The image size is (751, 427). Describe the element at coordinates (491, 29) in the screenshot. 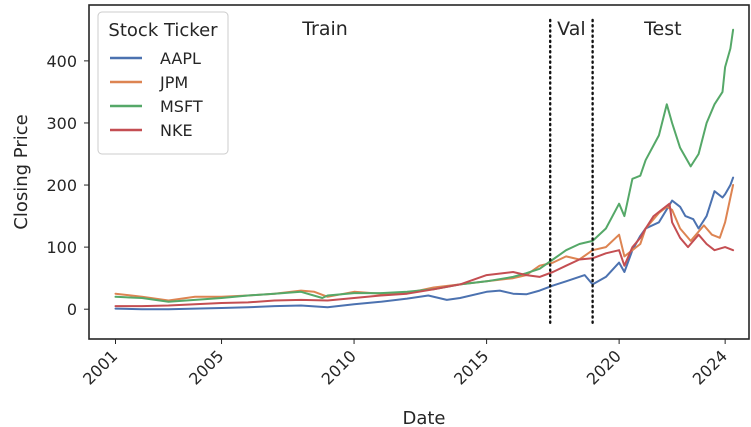

I see `region-labels: Train Val Test` at that location.